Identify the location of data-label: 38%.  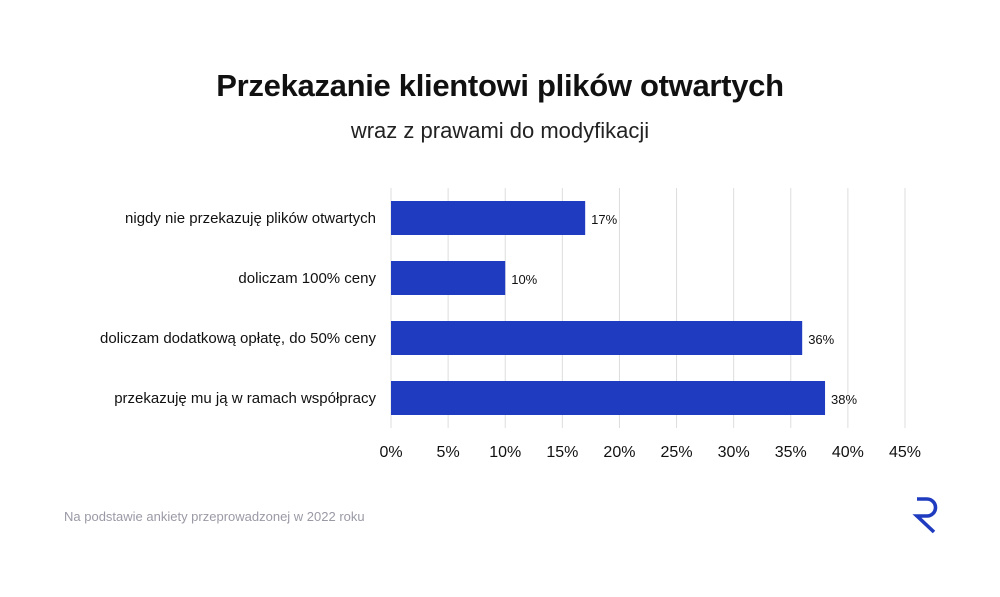
(844, 399).